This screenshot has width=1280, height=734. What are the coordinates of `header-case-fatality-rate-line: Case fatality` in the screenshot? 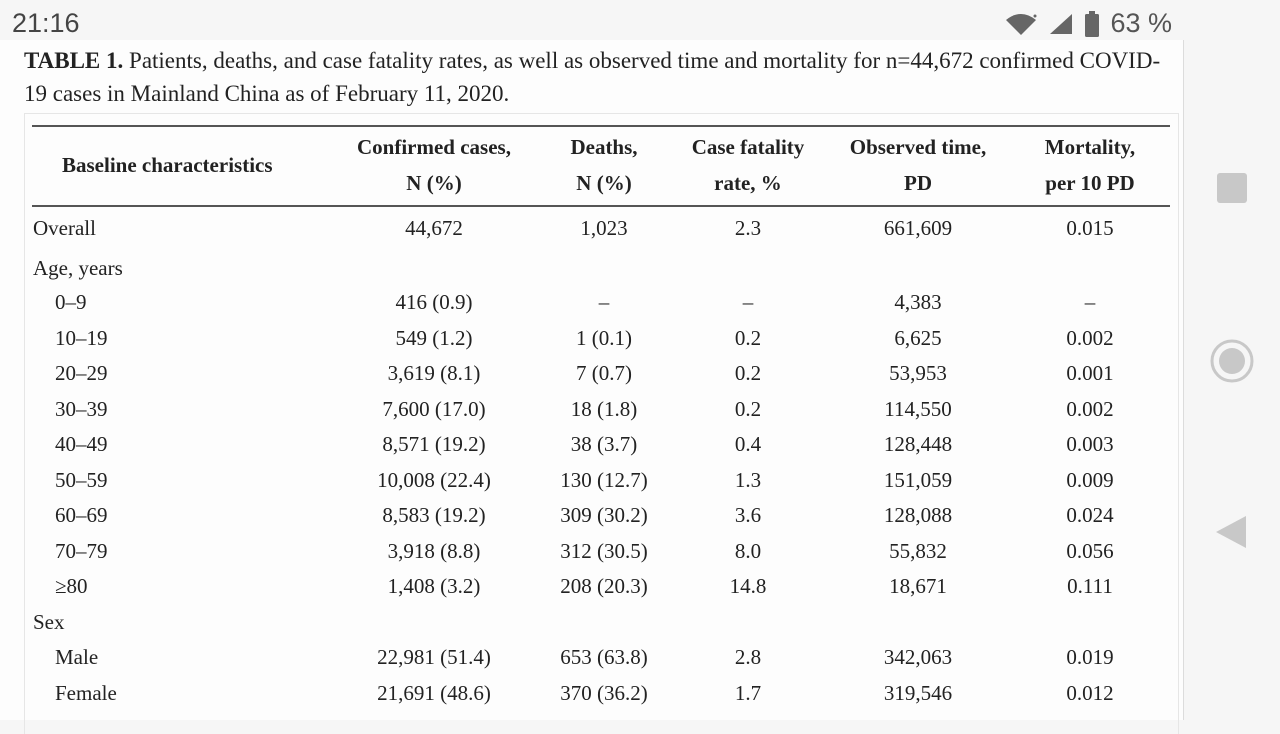 It's located at (748, 147).